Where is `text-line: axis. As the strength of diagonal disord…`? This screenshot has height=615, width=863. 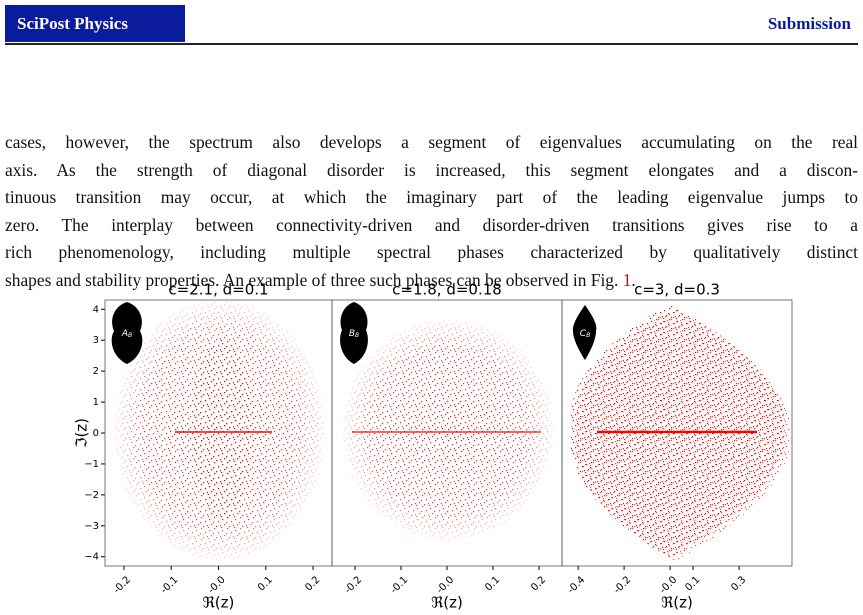
text-line: axis. As the strength of diagonal disord… is located at coordinates (431, 169).